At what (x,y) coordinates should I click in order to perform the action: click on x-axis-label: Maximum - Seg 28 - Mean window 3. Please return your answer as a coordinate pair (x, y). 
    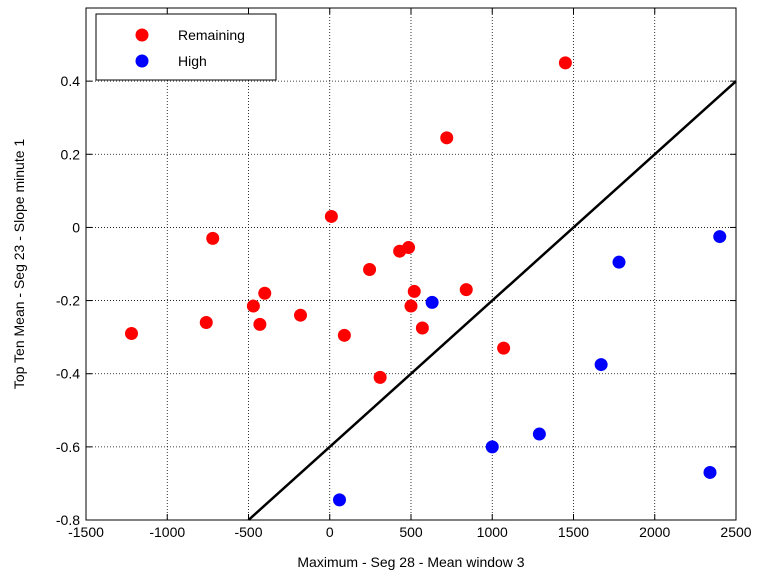
    Looking at the image, I should click on (410, 562).